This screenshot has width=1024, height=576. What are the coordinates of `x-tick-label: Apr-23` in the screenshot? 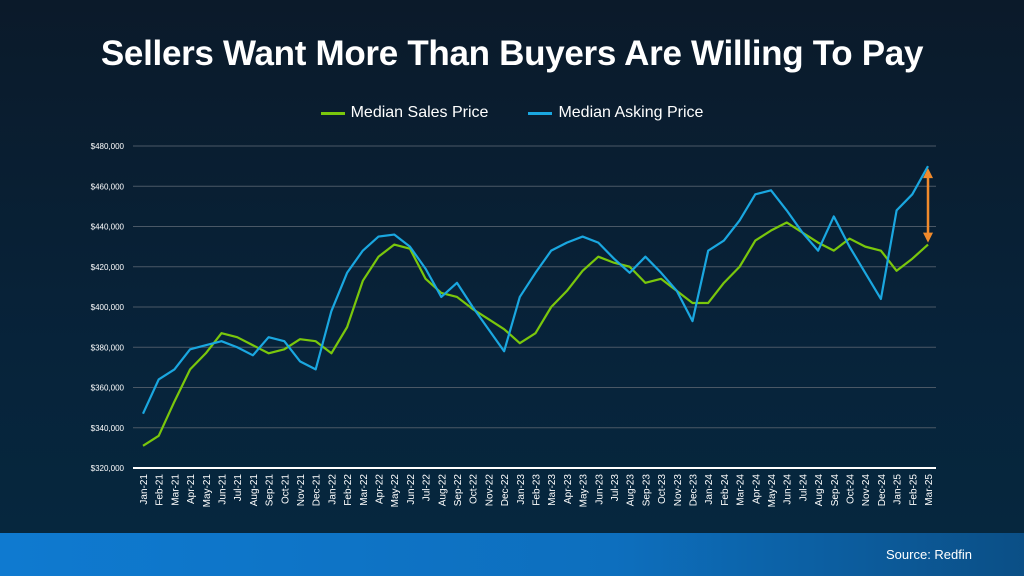 It's located at (568, 489).